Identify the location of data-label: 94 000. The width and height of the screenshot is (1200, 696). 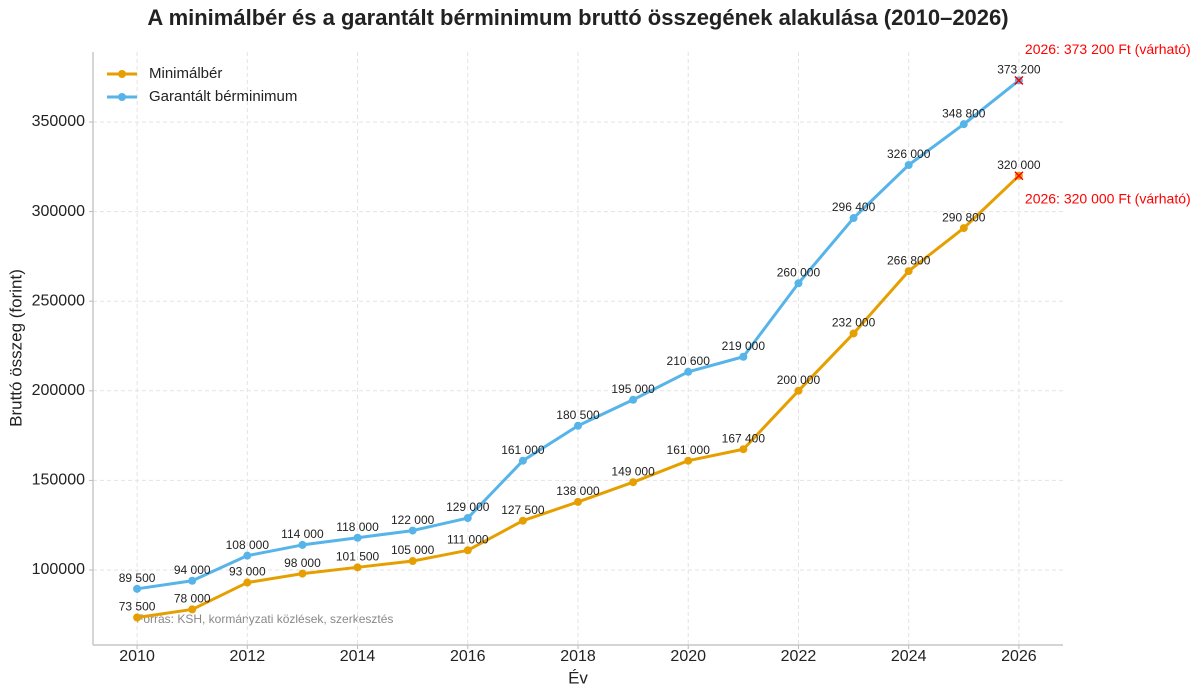
(192, 570).